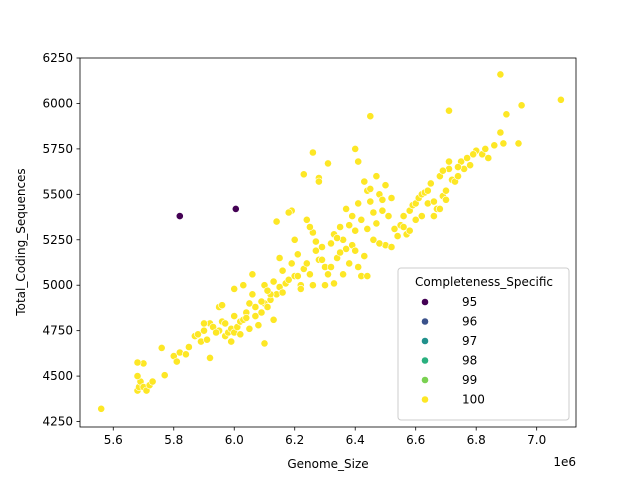  I want to click on y-axis-label: Total_Coding_Sequences, so click(21, 242).